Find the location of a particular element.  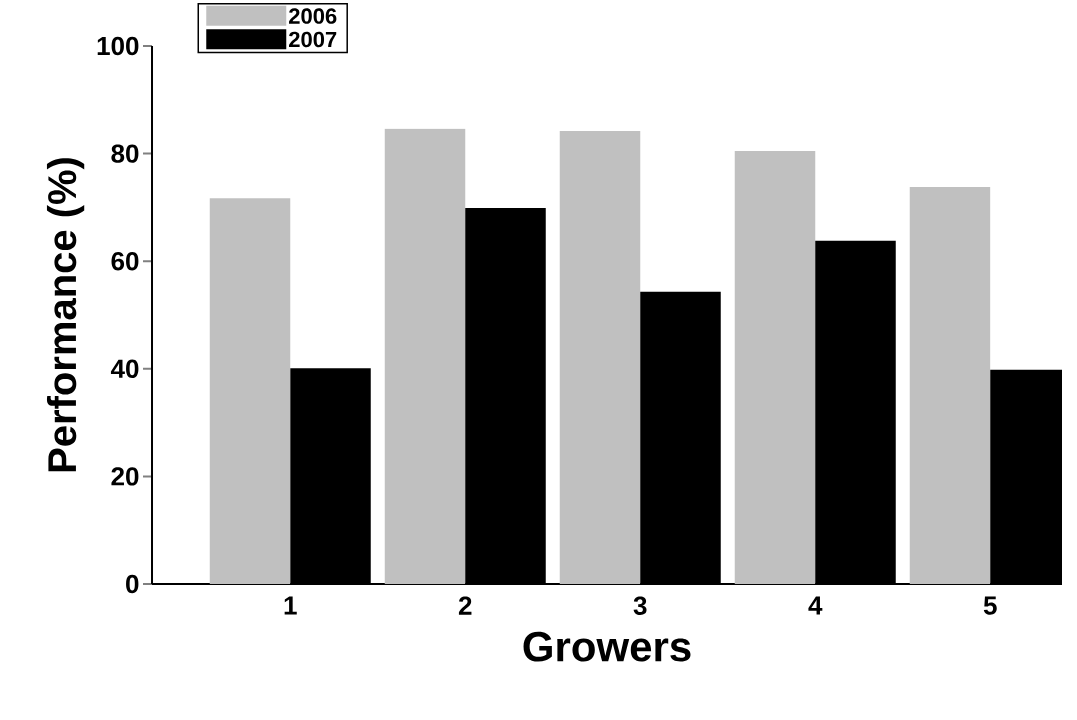

x-tick-label: 2 is located at coordinates (465, 605).